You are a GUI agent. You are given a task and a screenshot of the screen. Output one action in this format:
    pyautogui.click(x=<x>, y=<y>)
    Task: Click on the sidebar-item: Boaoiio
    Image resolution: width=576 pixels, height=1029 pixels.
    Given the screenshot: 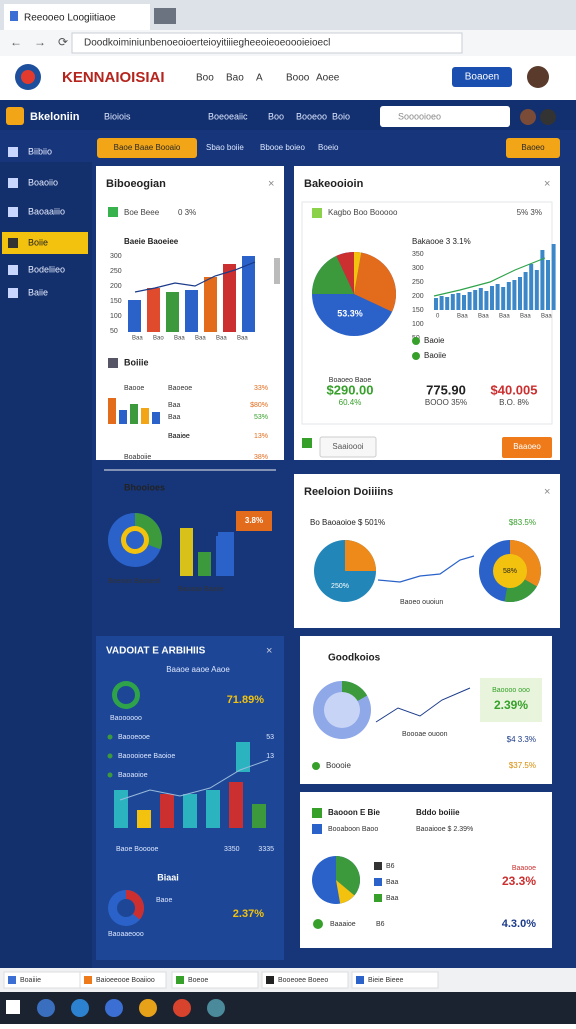 What is the action you would take?
    pyautogui.click(x=43, y=182)
    